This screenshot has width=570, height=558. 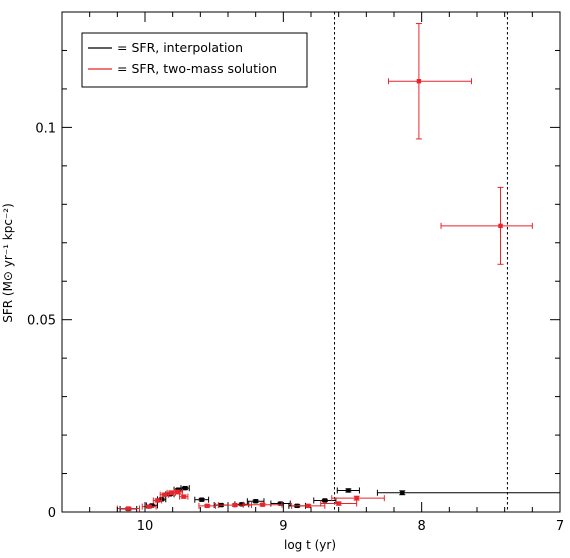 What do you see at coordinates (145, 526) in the screenshot?
I see `x-tick-label: 10` at bounding box center [145, 526].